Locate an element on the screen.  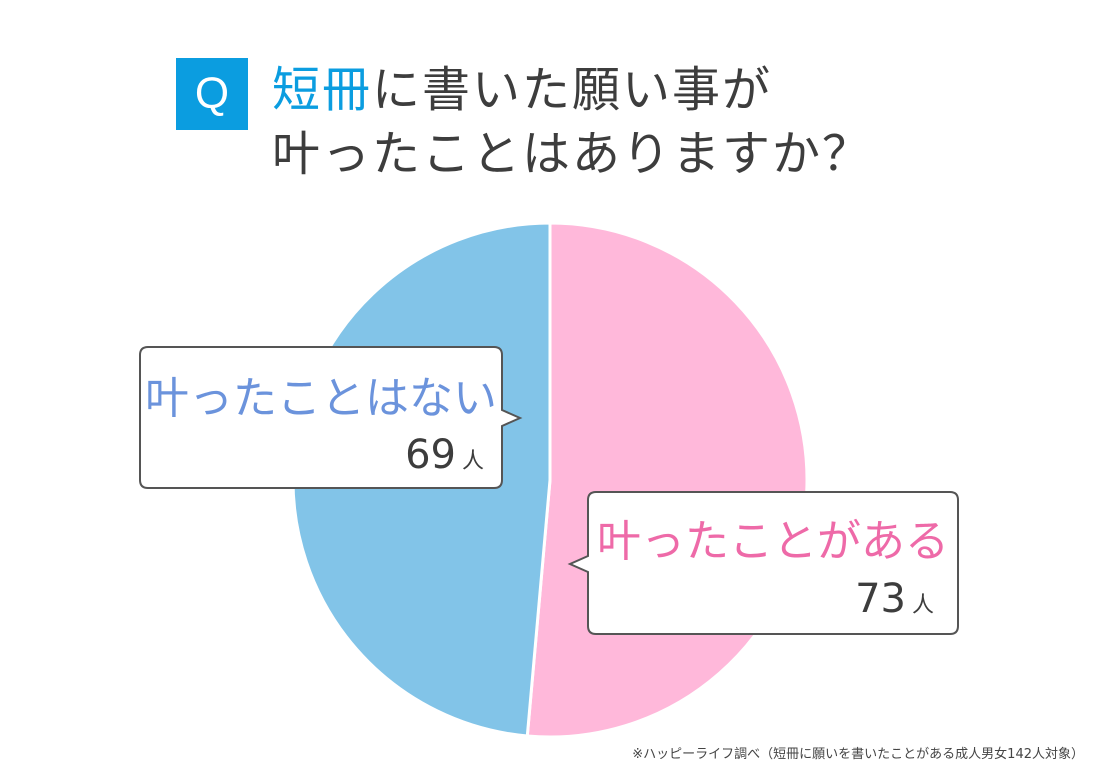
title-highlight: 短冊 is located at coordinates (322, 90).